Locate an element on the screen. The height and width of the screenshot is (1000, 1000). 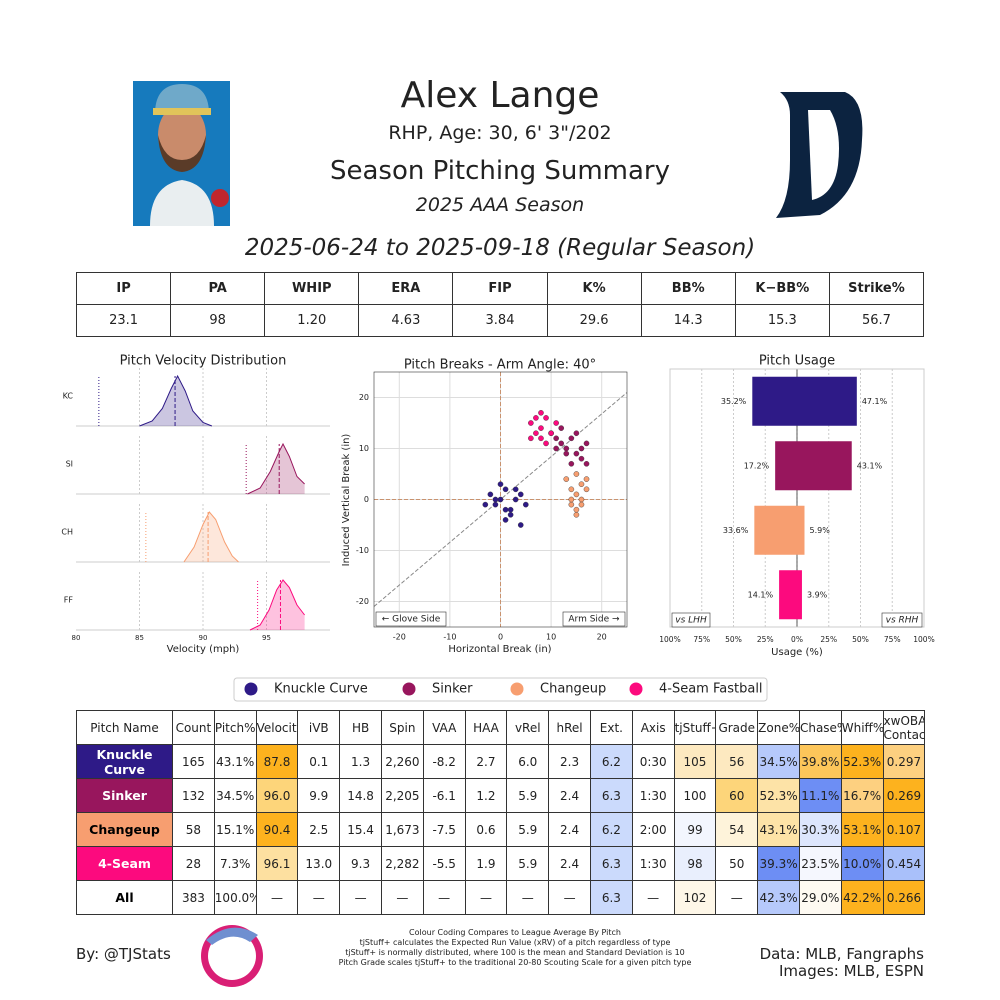
column-header: Whiff% is located at coordinates (862, 727).